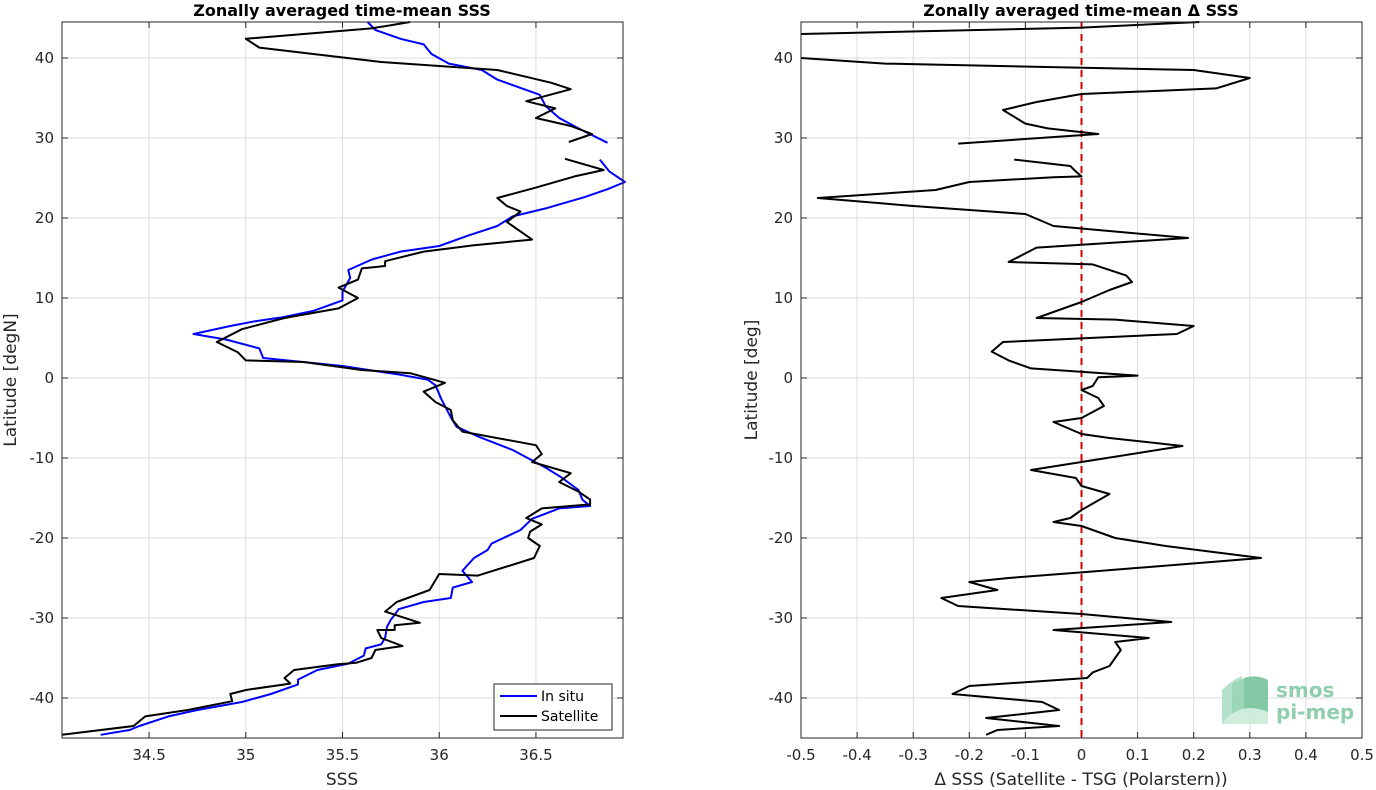  What do you see at coordinates (856, 755) in the screenshot?
I see `x-tick-label: -0.4` at bounding box center [856, 755].